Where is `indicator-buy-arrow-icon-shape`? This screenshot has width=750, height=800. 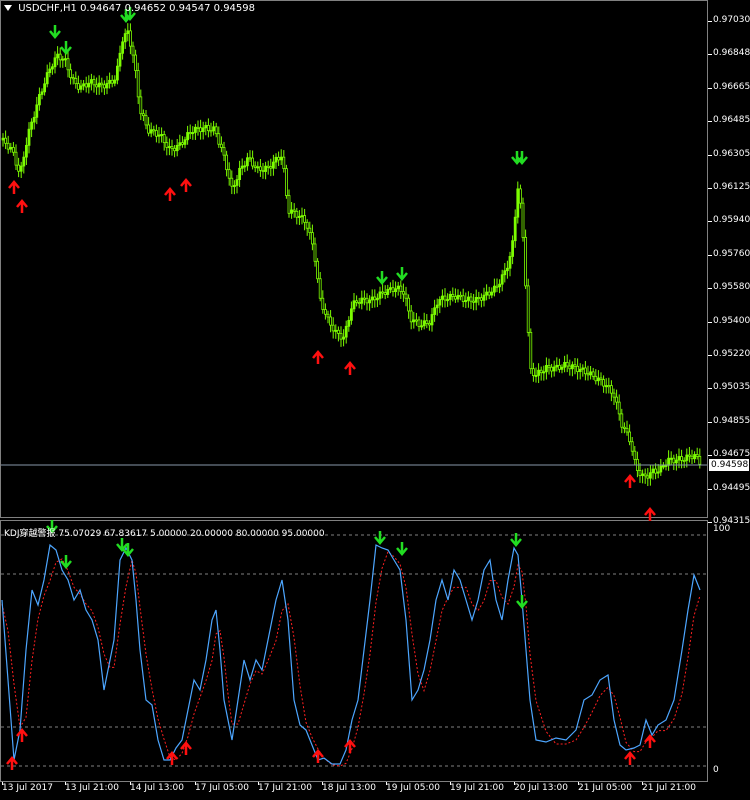
indicator-buy-arrow-icon-shape is located at coordinates (12, 763).